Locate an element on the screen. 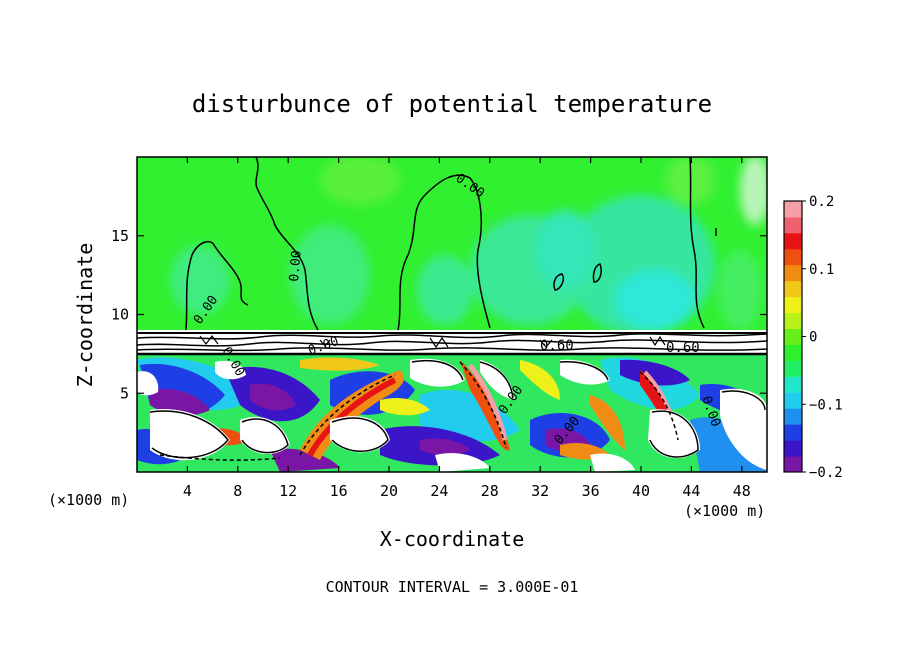 The height and width of the screenshot is (654, 904). colorbar is located at coordinates (793, 336).